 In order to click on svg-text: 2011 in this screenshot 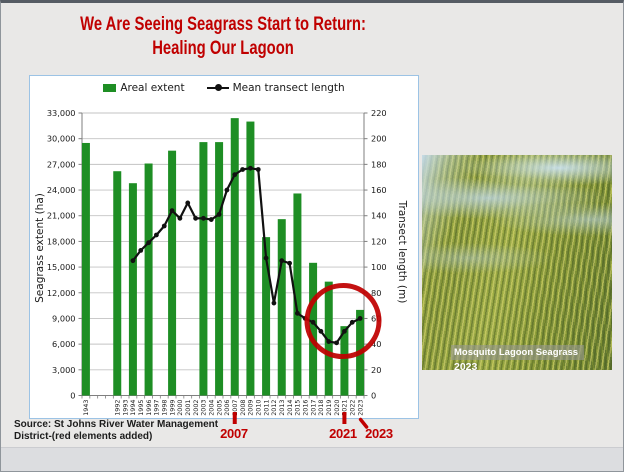, I will do `click(266, 408)`.